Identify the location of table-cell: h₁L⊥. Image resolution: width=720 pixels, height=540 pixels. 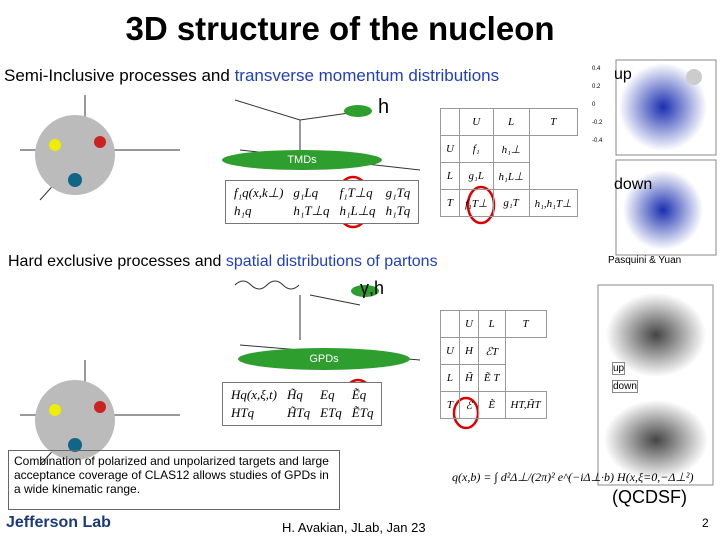
(511, 176).